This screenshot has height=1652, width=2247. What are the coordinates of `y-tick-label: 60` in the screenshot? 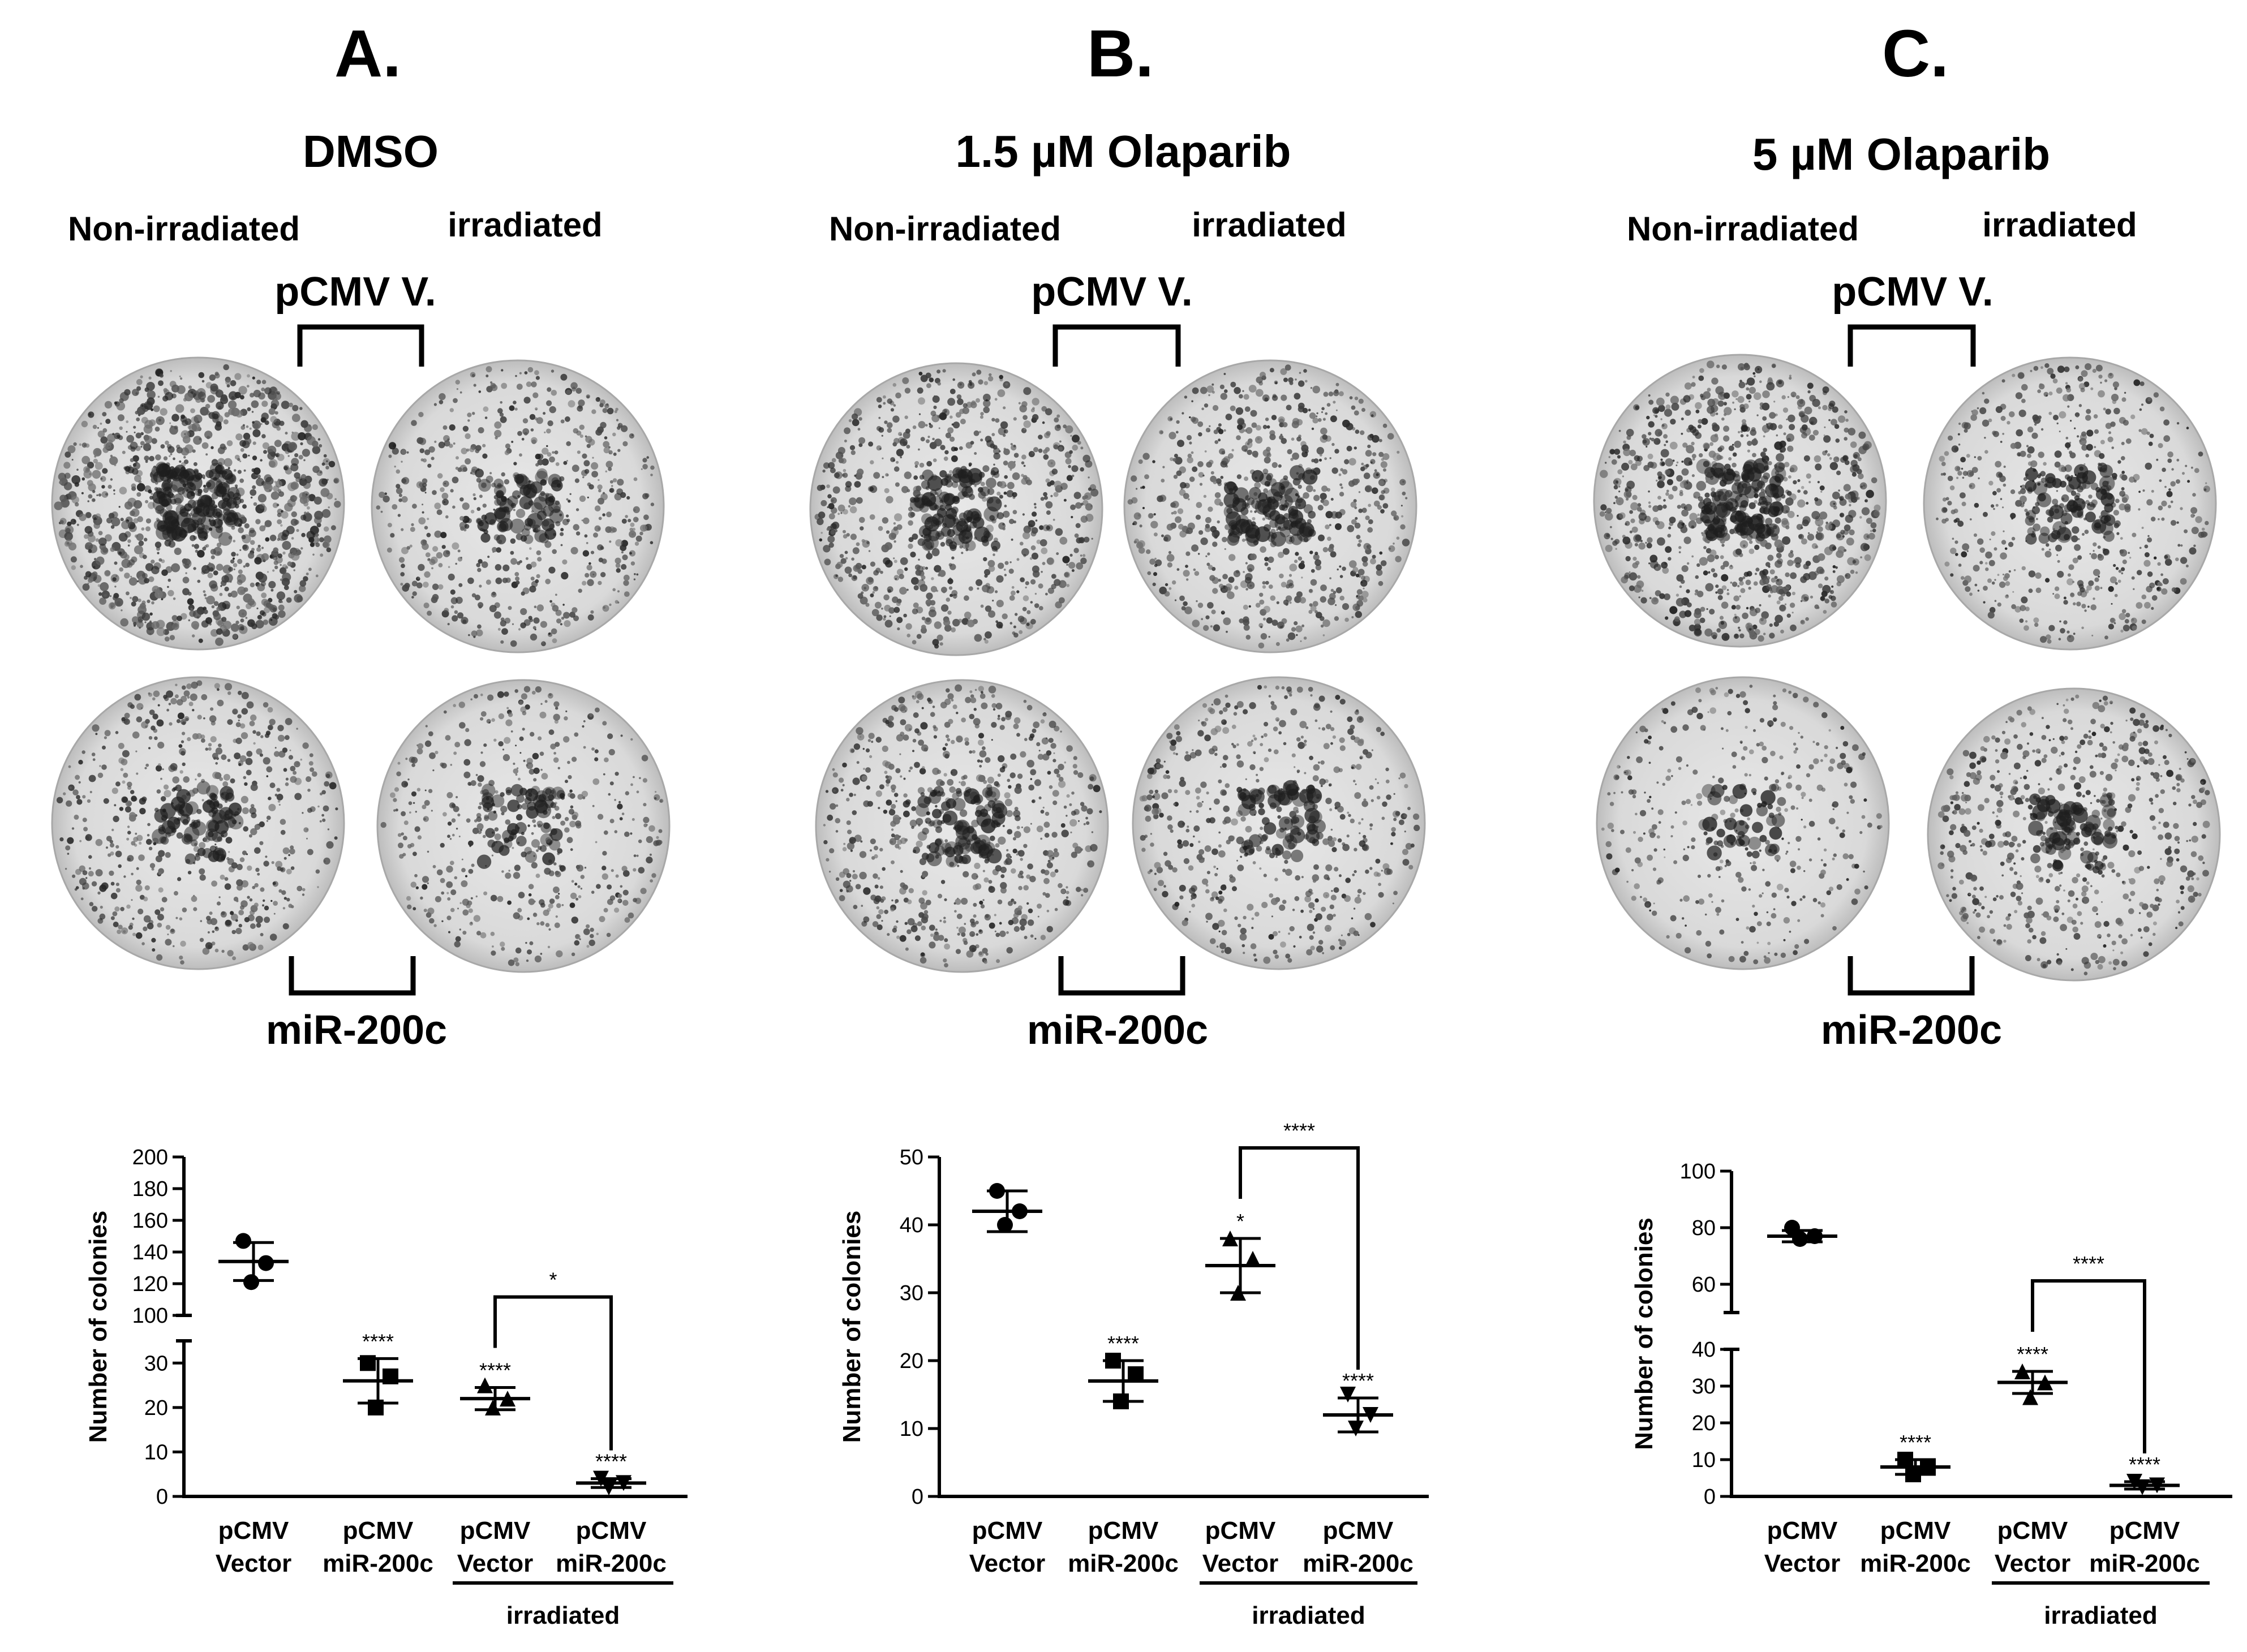 It's located at (1704, 1285).